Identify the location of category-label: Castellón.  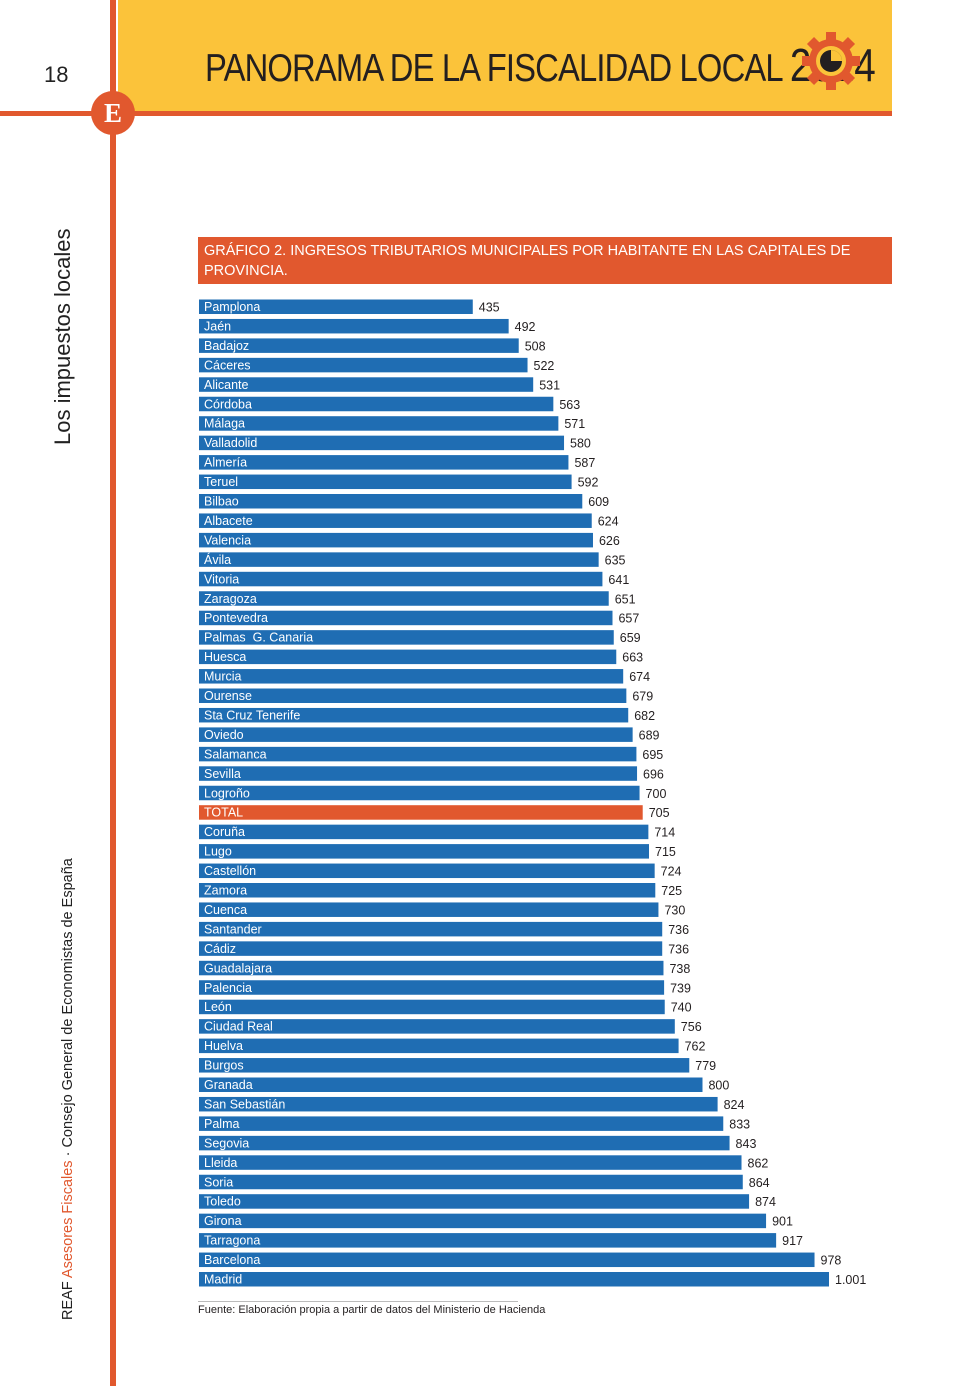
(230, 871).